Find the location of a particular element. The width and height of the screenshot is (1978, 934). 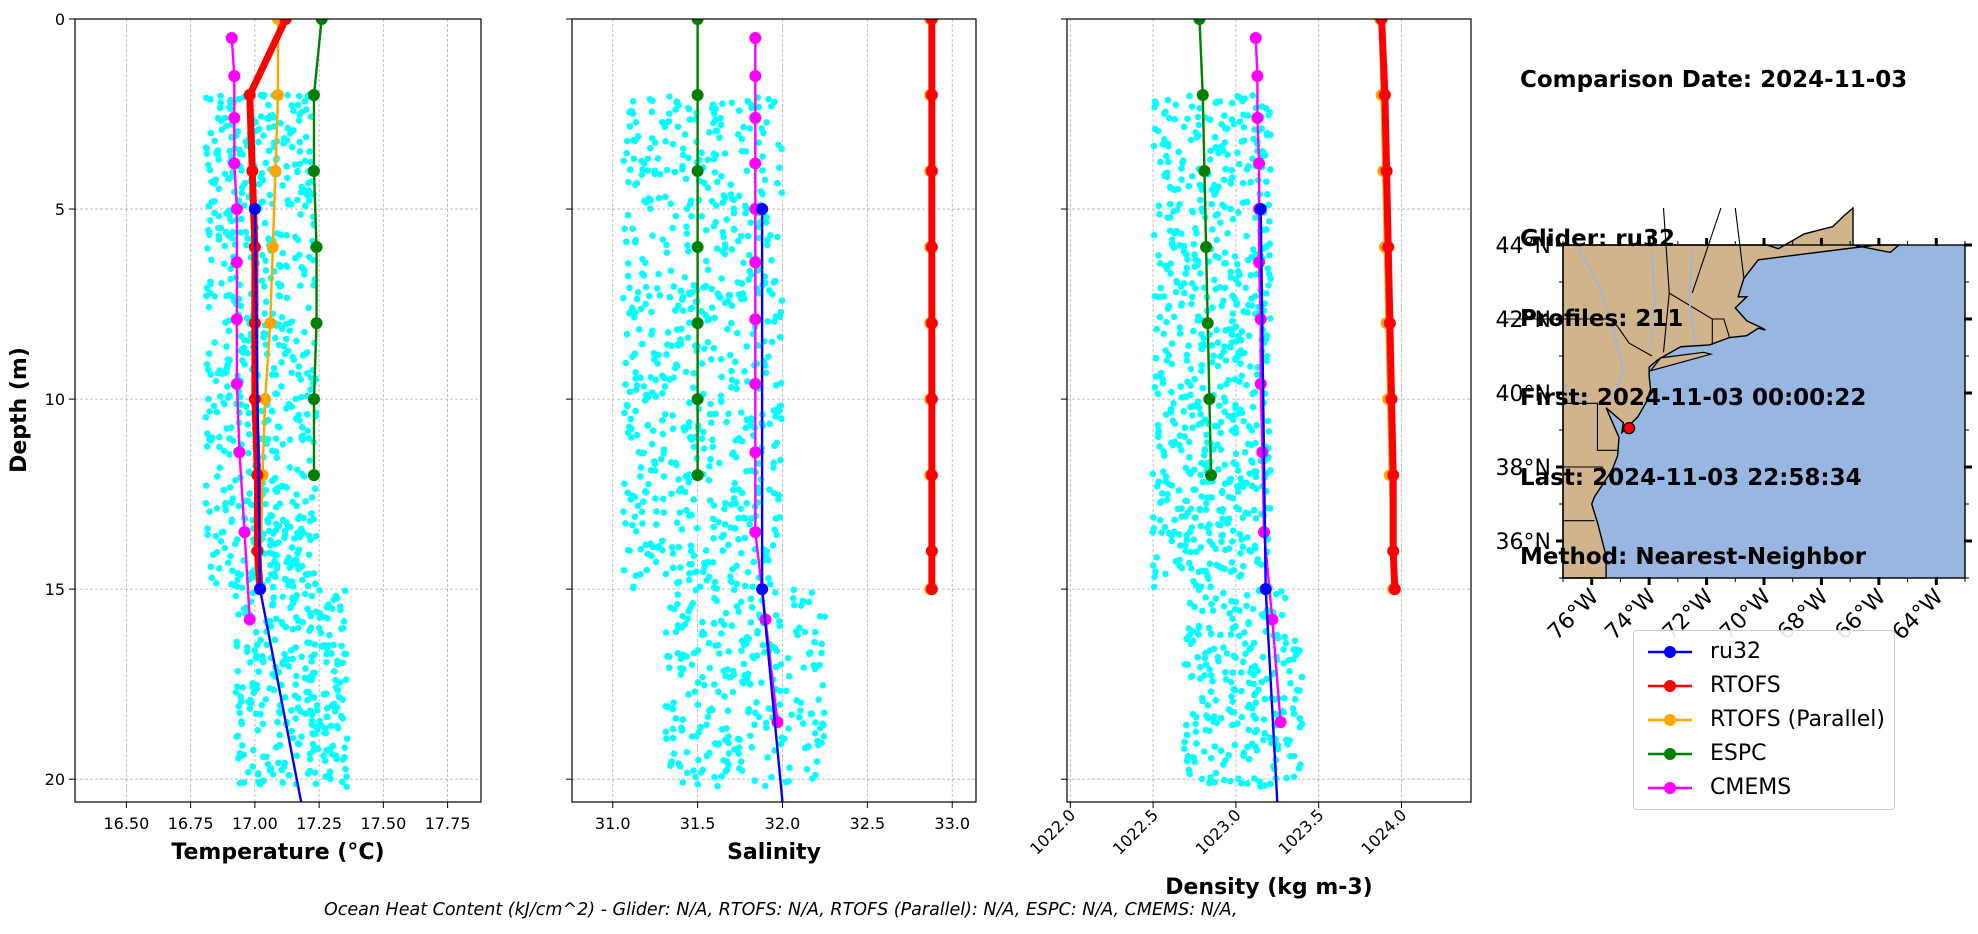

legend-item-ru32: ru32 is located at coordinates (1765, 652).